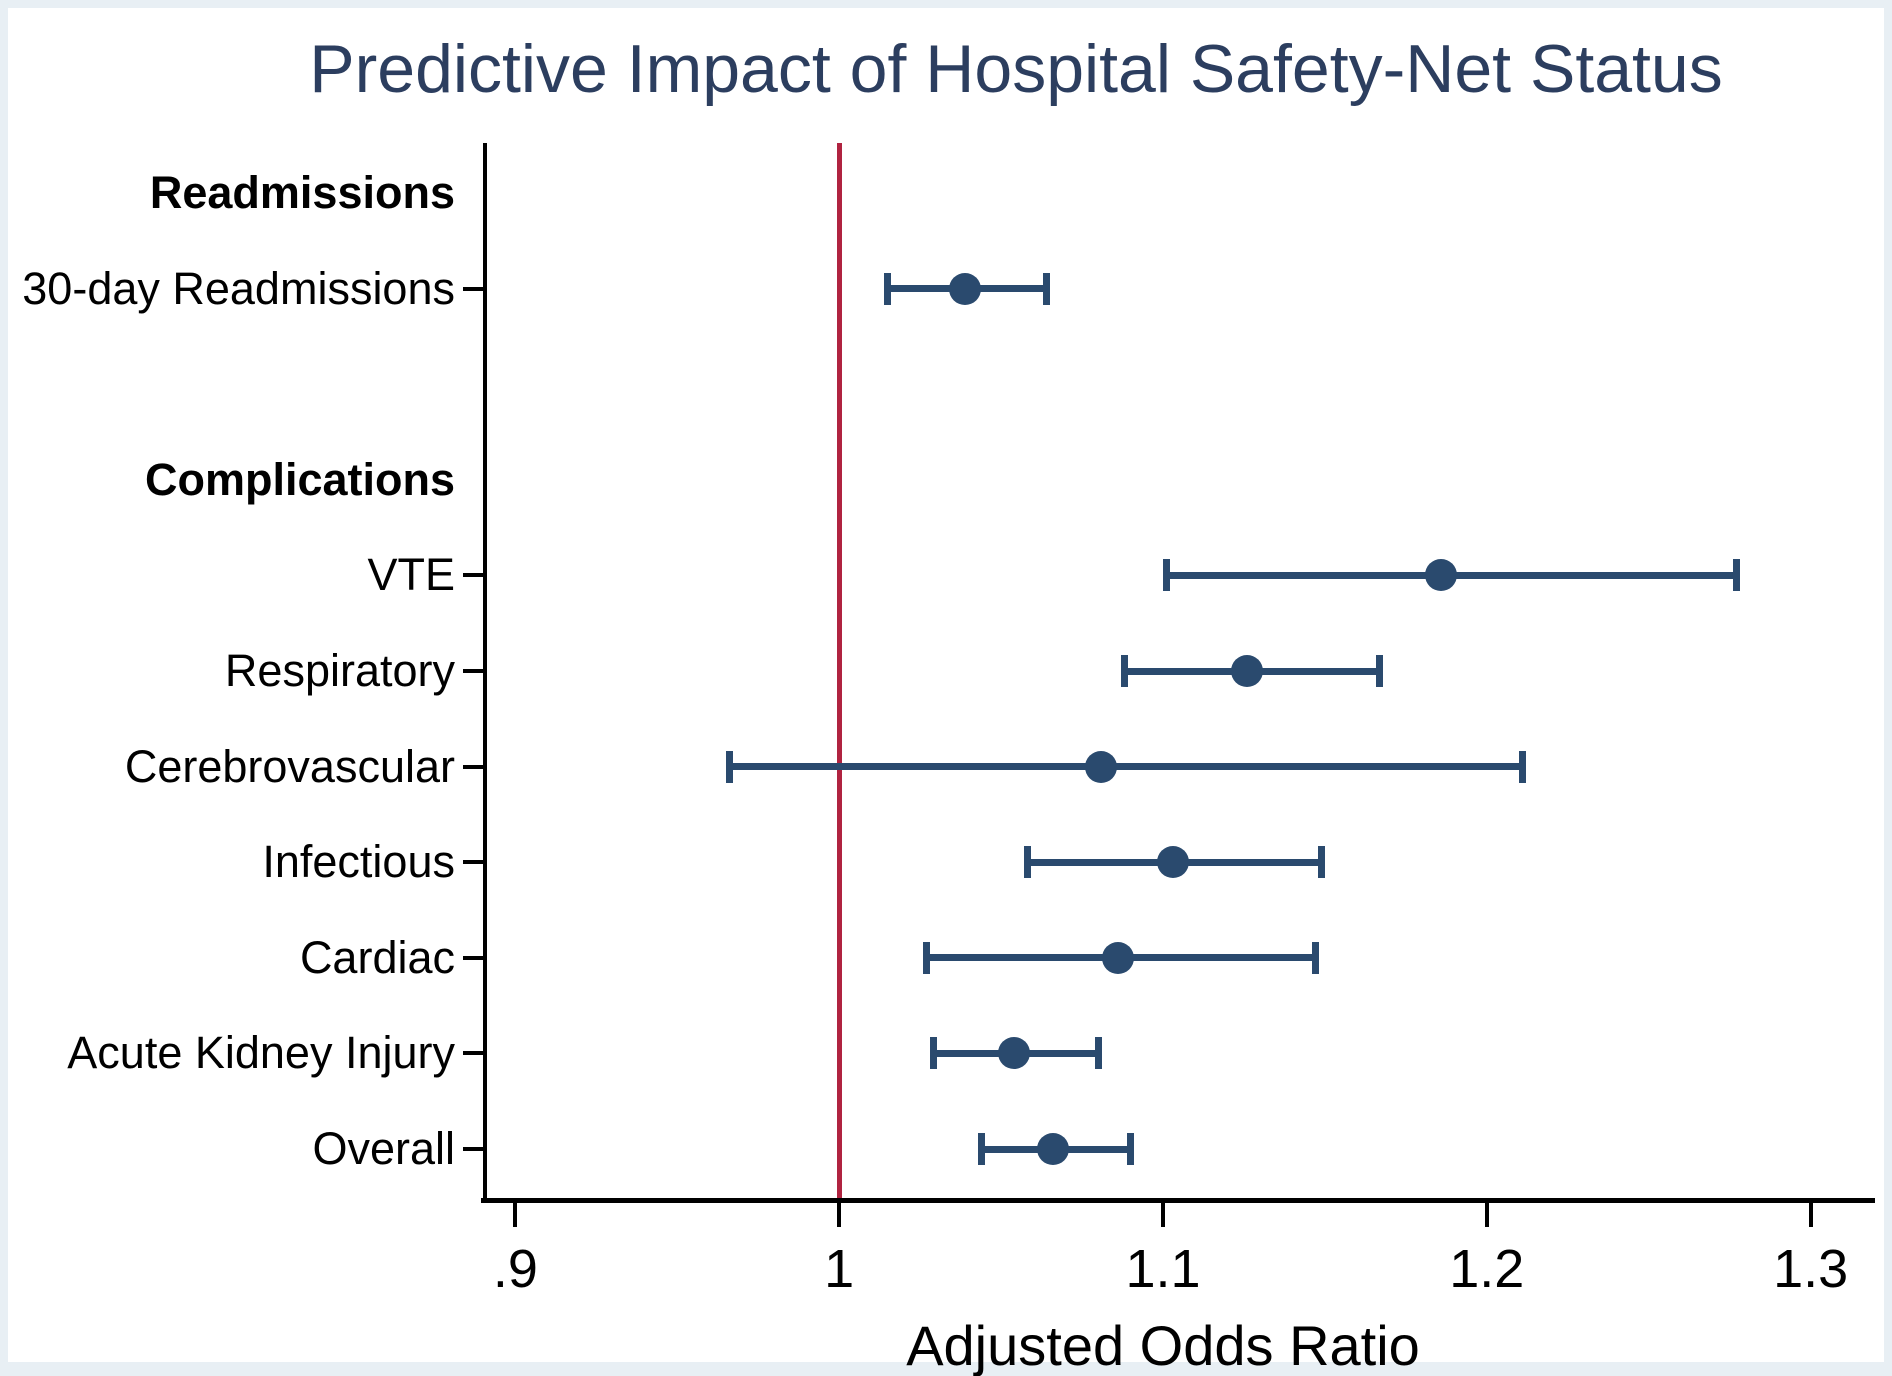 This screenshot has height=1376, width=1892. I want to click on category-label: Infectious, so click(358, 862).